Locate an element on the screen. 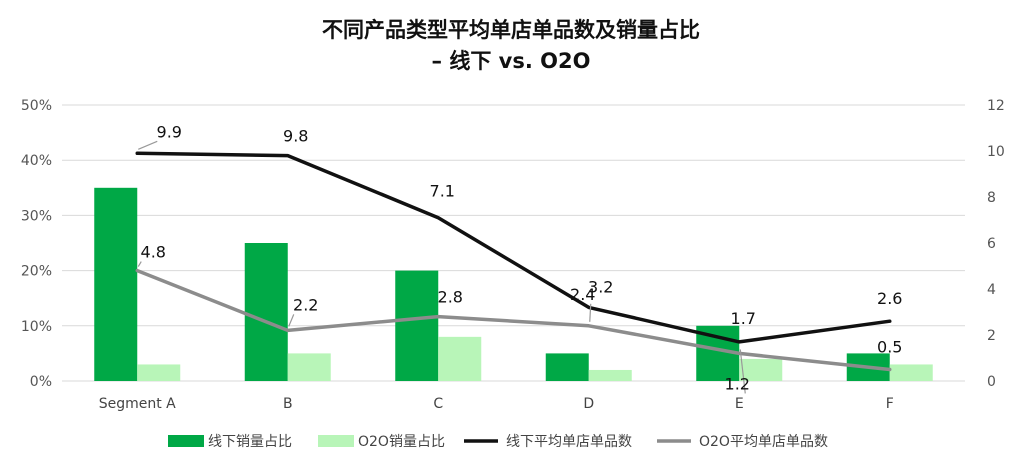 This screenshot has height=471, width=1022. right-axis-tick-label: 0 is located at coordinates (991, 382).